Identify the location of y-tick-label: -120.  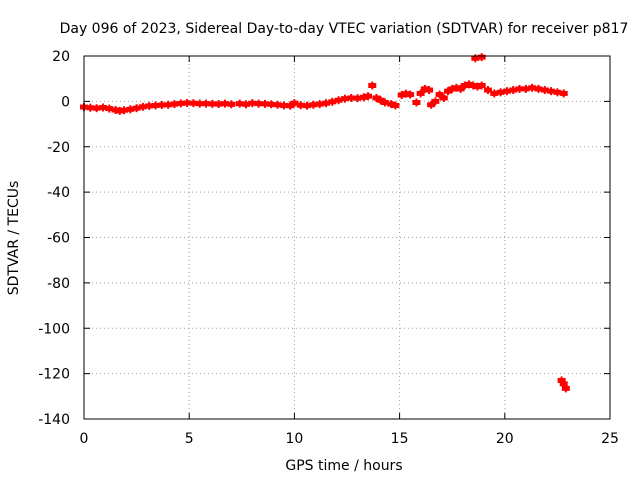
(54, 375).